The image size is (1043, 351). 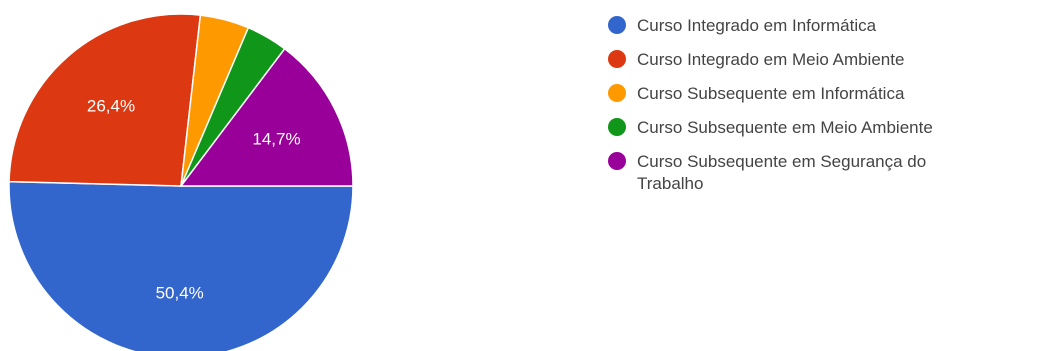 I want to click on legend-label-5-line-1: Curso Subsequente em Segurança do, so click(x=781, y=161).